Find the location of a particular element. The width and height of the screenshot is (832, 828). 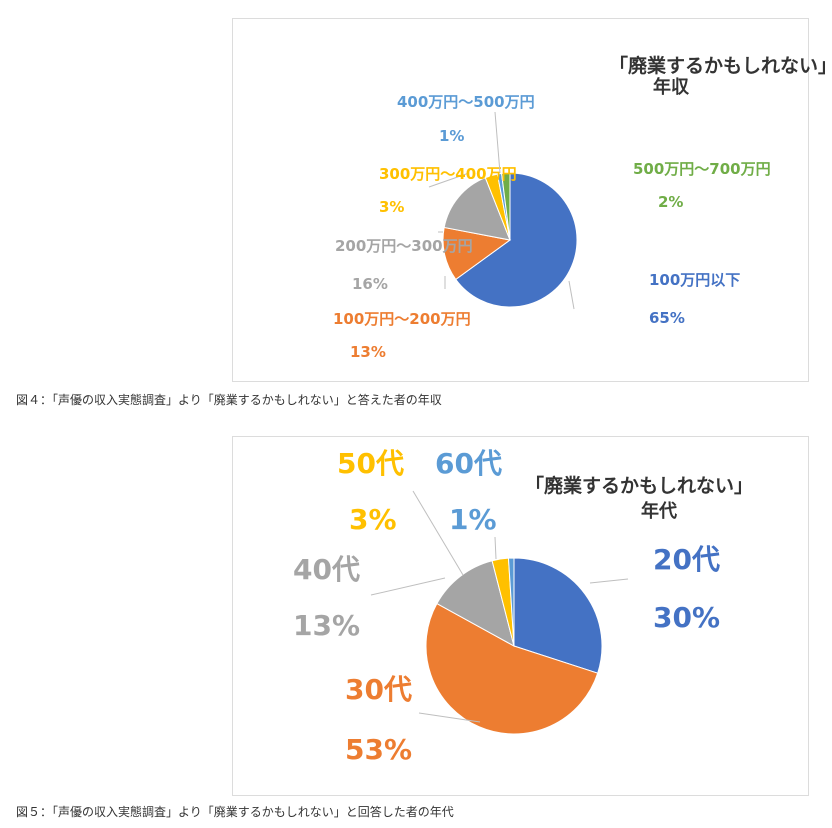

figure-4-caption: 図４：「声優の収入実態調査」より「廃業するかもしれない」と答えた者の年収 is located at coordinates (229, 400).